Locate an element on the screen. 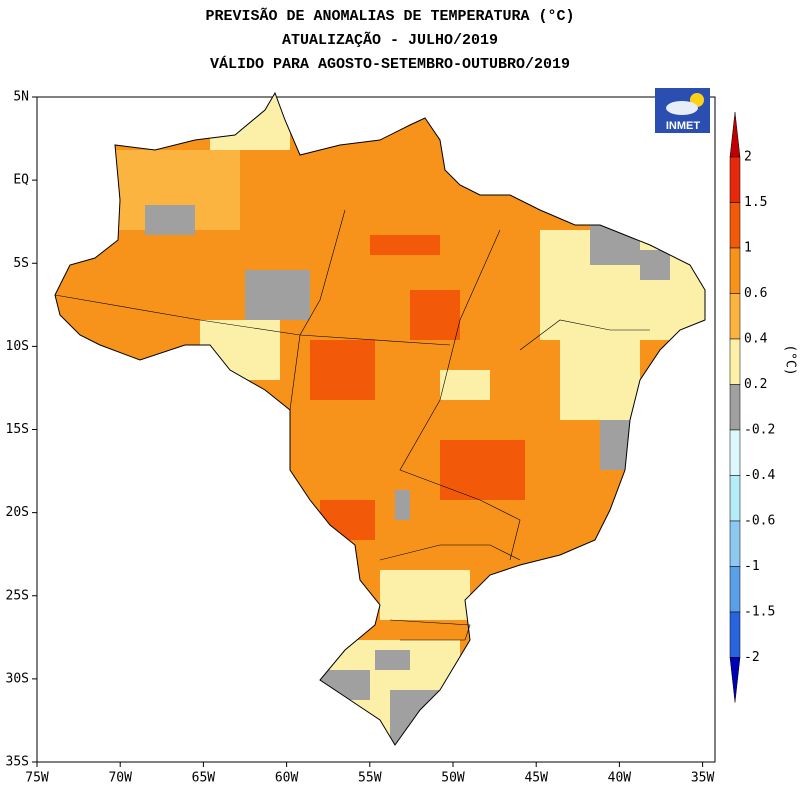  lon-label: 60W is located at coordinates (287, 778).